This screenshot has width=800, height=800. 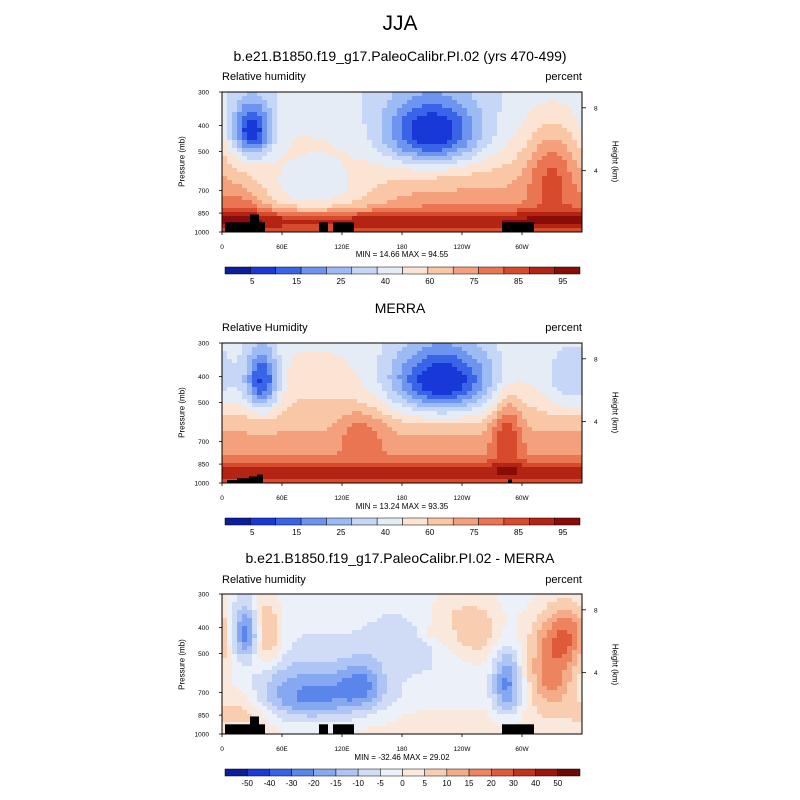 What do you see at coordinates (522, 247) in the screenshot?
I see `x-tick-label: 60W` at bounding box center [522, 247].